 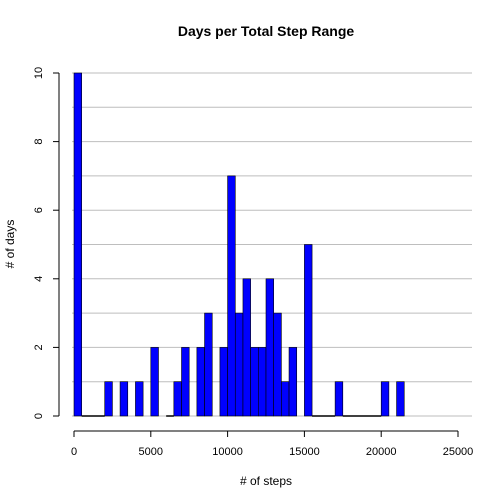 I want to click on x-tick-label: 10000, so click(x=227, y=452).